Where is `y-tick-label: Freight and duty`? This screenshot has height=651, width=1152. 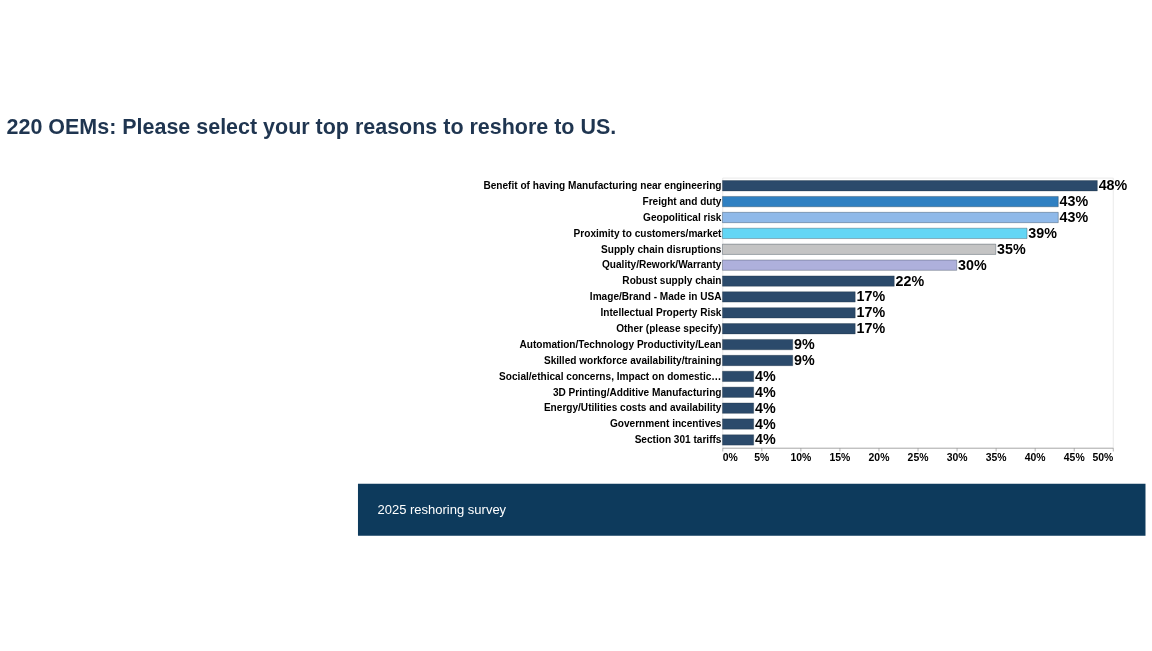 y-tick-label: Freight and duty is located at coordinates (682, 201).